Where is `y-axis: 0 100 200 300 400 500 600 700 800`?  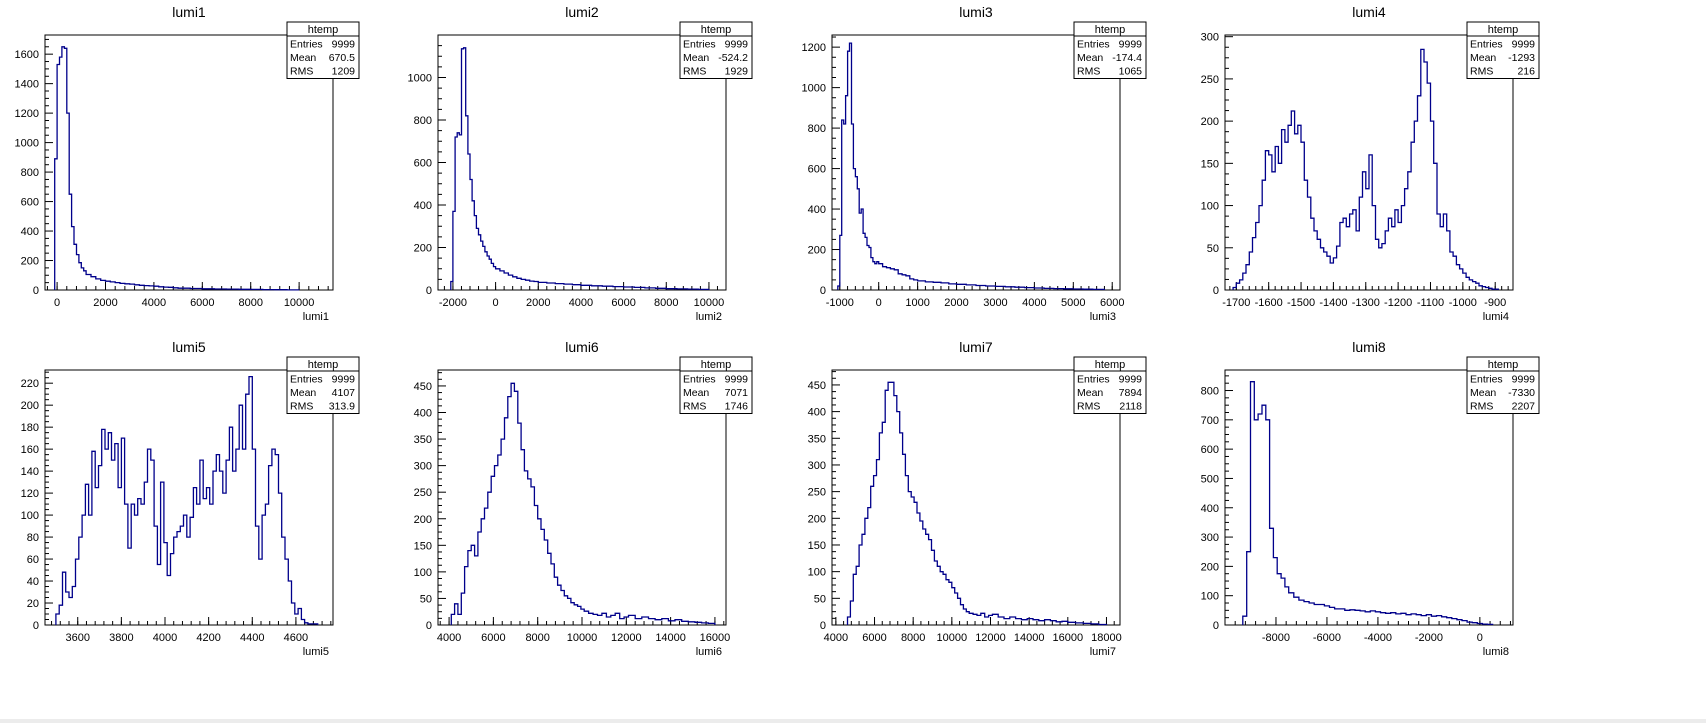
y-axis: 0 100 200 300 400 500 600 700 800 is located at coordinates (1217, 503).